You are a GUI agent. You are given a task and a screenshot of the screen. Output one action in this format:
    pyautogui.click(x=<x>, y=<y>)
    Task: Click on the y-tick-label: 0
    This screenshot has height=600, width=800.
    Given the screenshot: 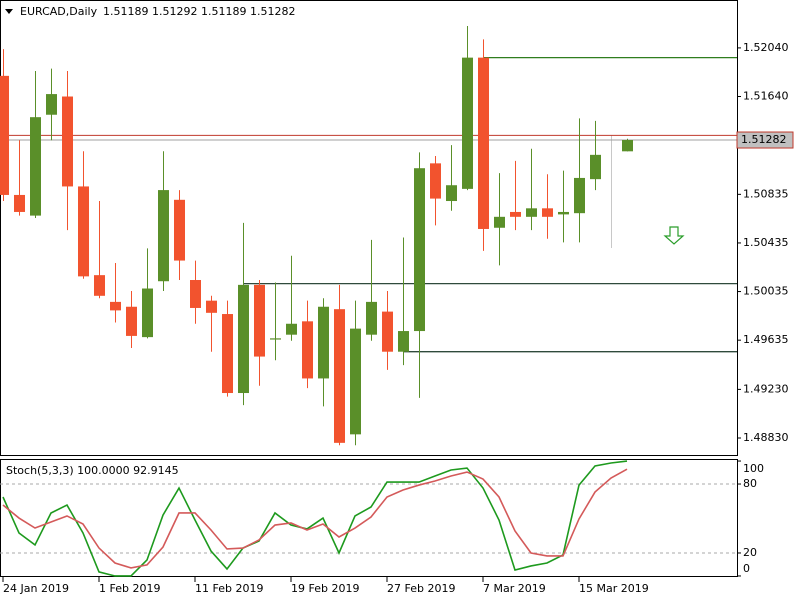 What is the action you would take?
    pyautogui.click(x=746, y=568)
    